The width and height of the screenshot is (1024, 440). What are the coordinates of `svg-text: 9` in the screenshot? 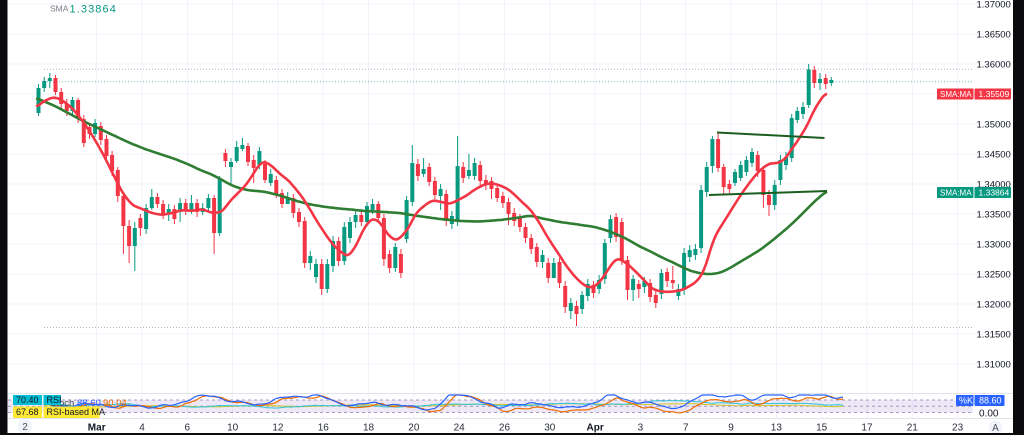 It's located at (731, 428).